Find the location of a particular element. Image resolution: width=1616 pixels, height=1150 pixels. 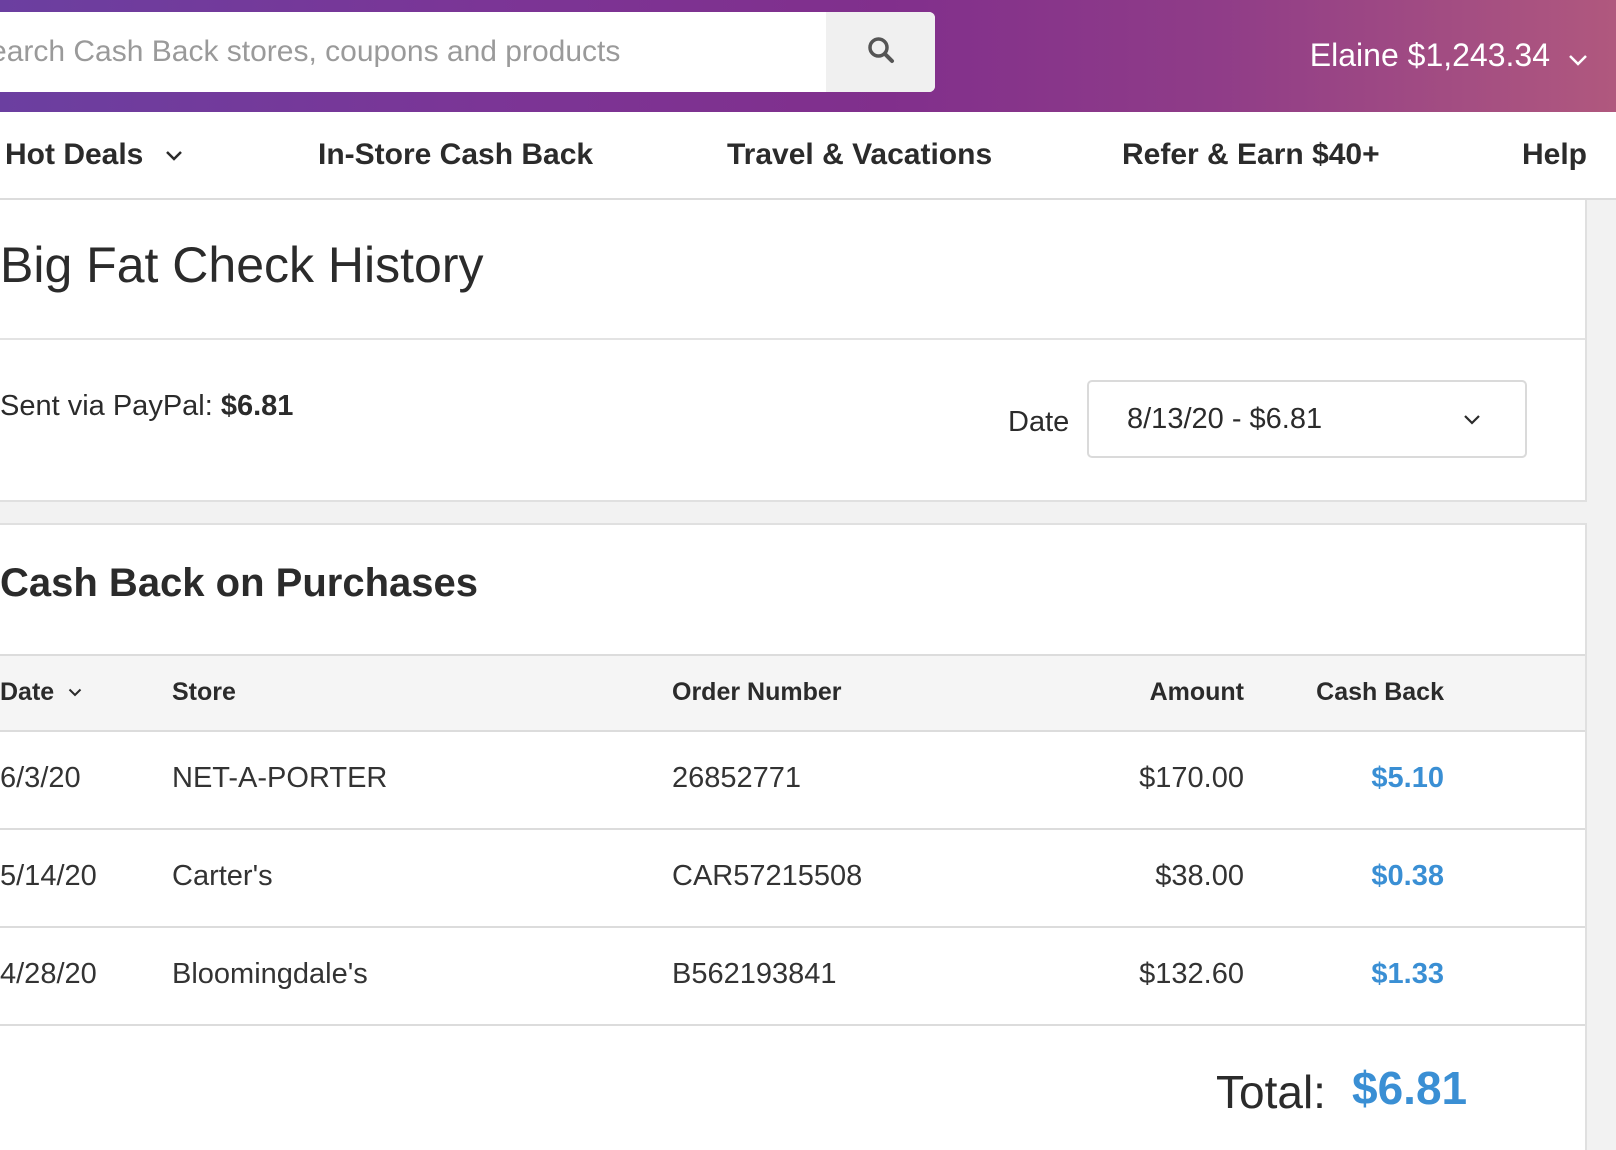

nav-item-refer: Refer & Earn $40+ is located at coordinates (1251, 155).